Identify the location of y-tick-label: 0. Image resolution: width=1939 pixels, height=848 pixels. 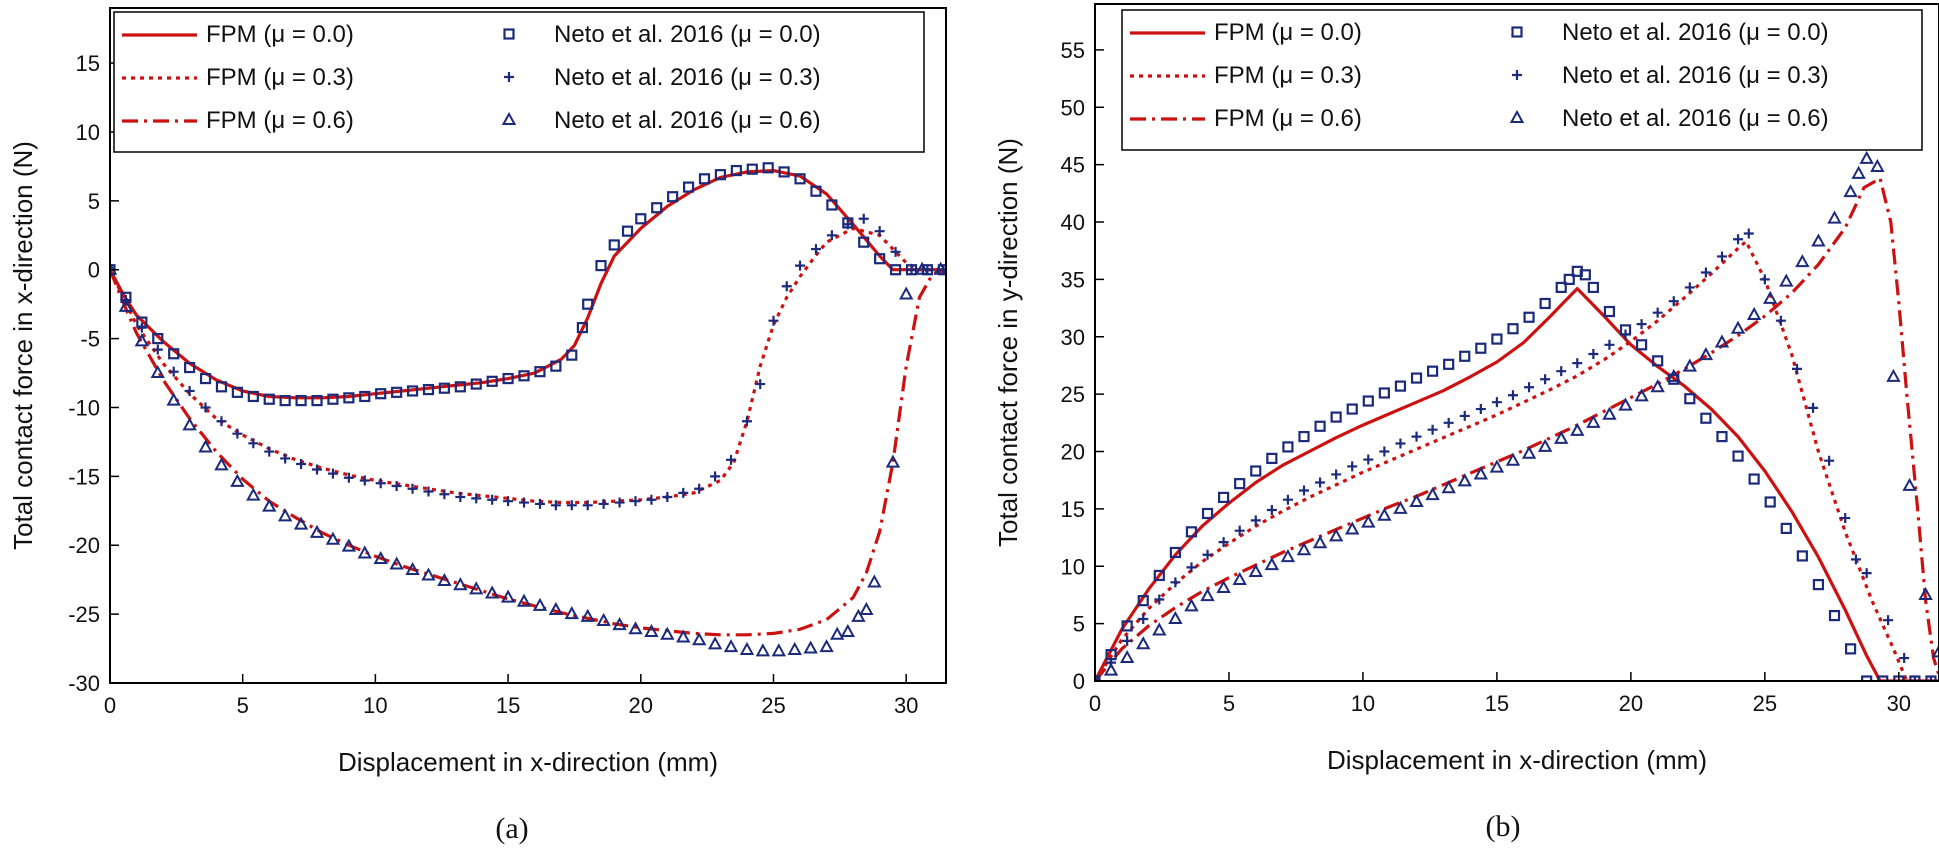
(1079, 681).